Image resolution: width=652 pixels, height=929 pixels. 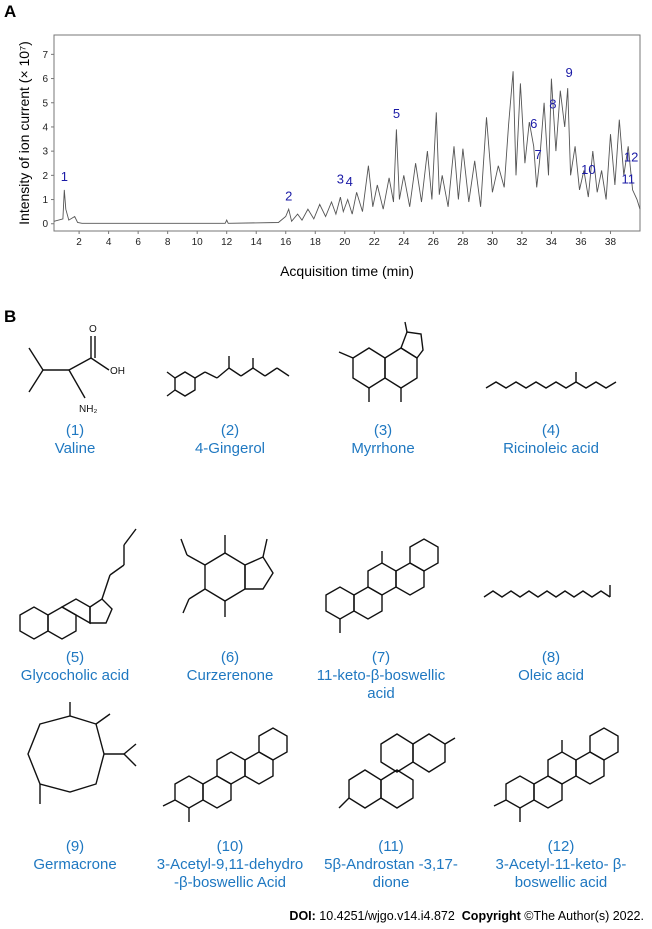 What do you see at coordinates (383, 430) in the screenshot?
I see `compound-number: (3)` at bounding box center [383, 430].